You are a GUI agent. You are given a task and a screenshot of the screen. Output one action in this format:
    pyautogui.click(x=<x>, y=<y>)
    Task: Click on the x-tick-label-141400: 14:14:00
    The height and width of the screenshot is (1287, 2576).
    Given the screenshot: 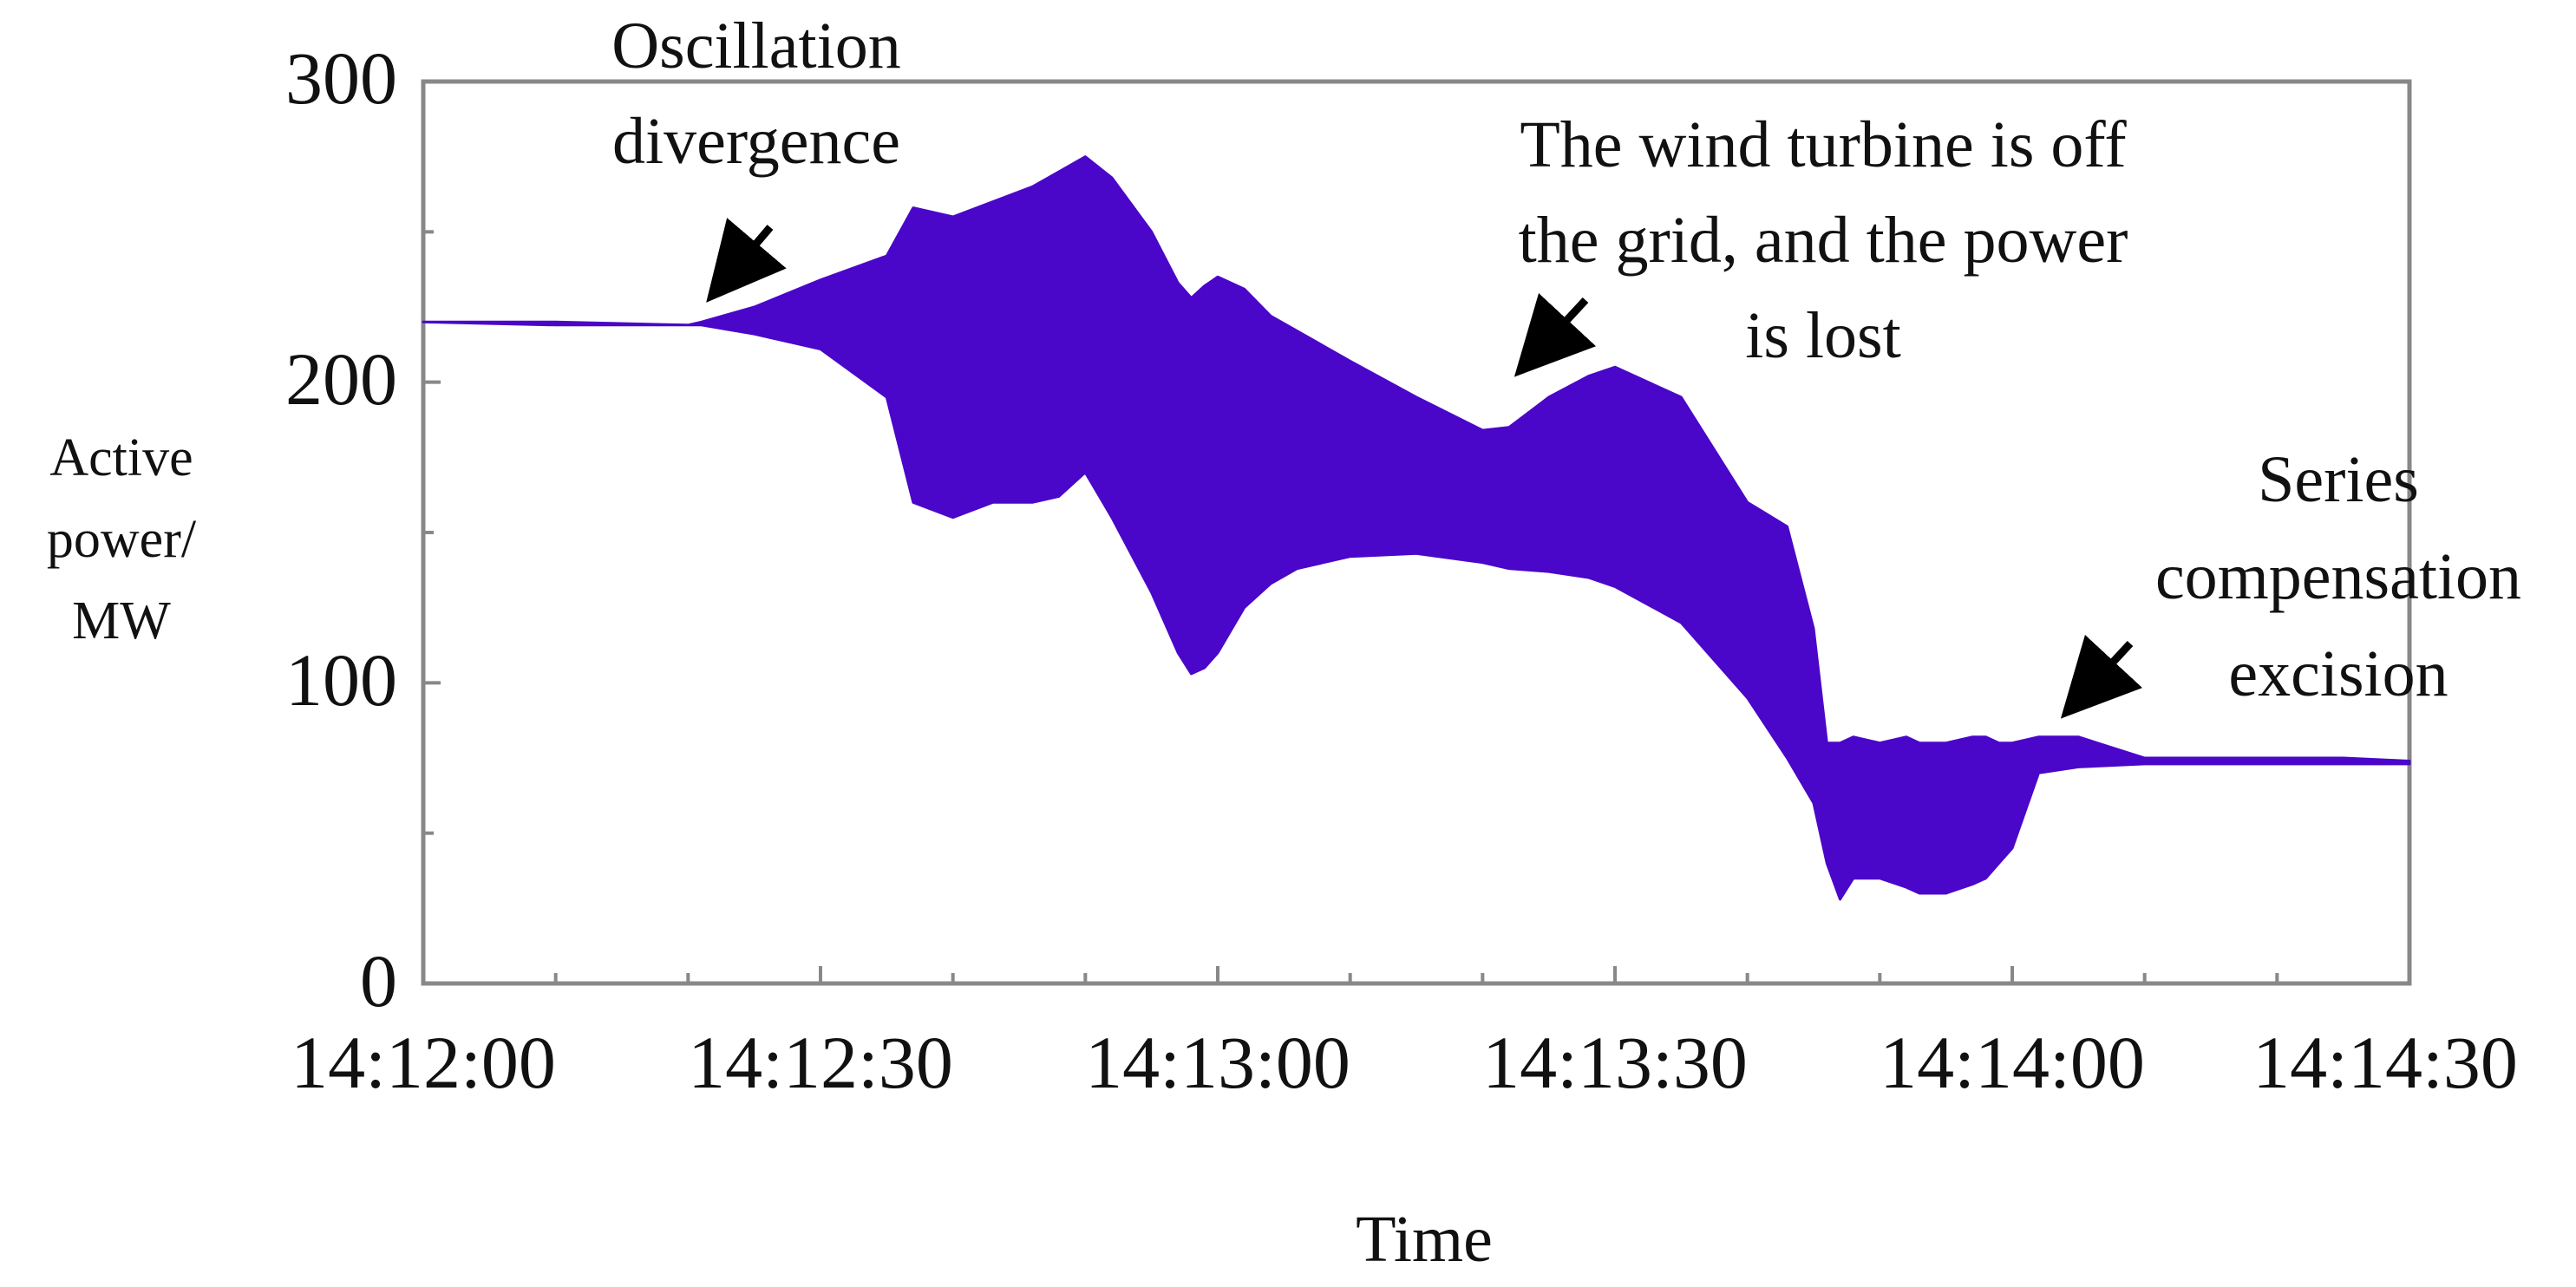 What is the action you would take?
    pyautogui.click(x=2012, y=1062)
    